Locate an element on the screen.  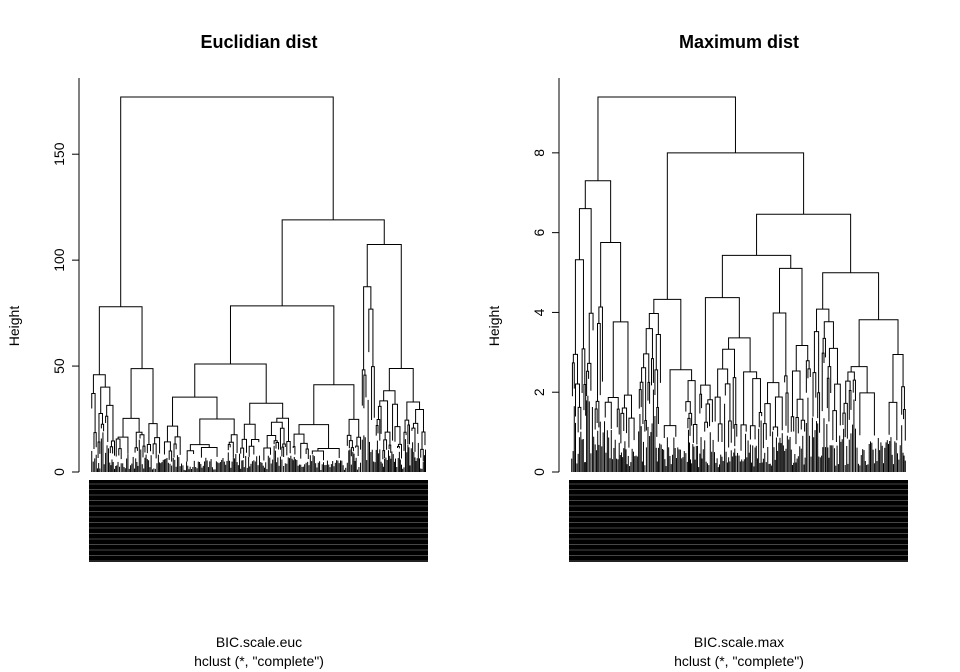
chart-title: Maximum dist is located at coordinates (739, 42).